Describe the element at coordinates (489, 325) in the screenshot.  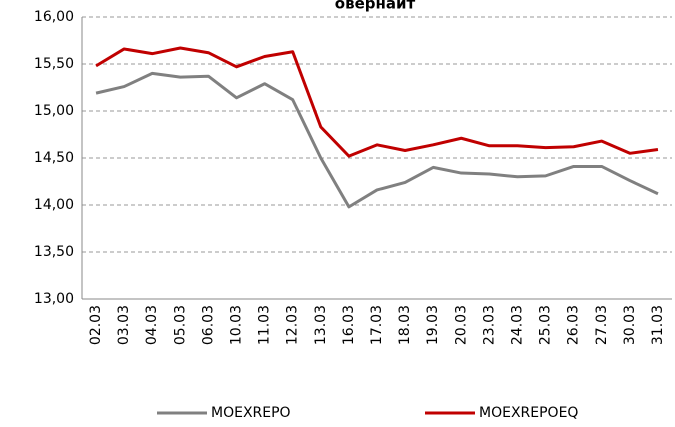
I see `x-tick-label: 23.03` at that location.